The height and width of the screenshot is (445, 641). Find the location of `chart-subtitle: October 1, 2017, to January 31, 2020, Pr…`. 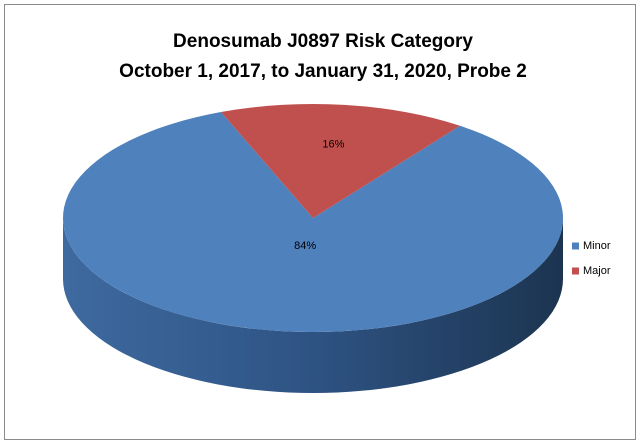

chart-subtitle: October 1, 2017, to January 31, 2020, Pr… is located at coordinates (323, 71).